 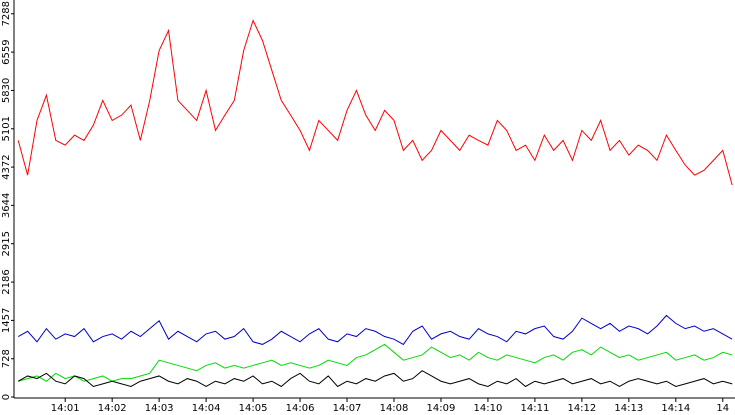 I want to click on x-tick-label: 14:04, so click(x=206, y=408).